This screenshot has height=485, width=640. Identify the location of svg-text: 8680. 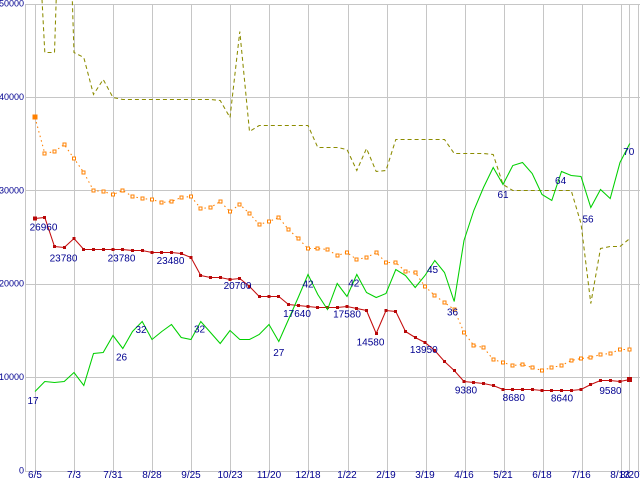
(514, 398).